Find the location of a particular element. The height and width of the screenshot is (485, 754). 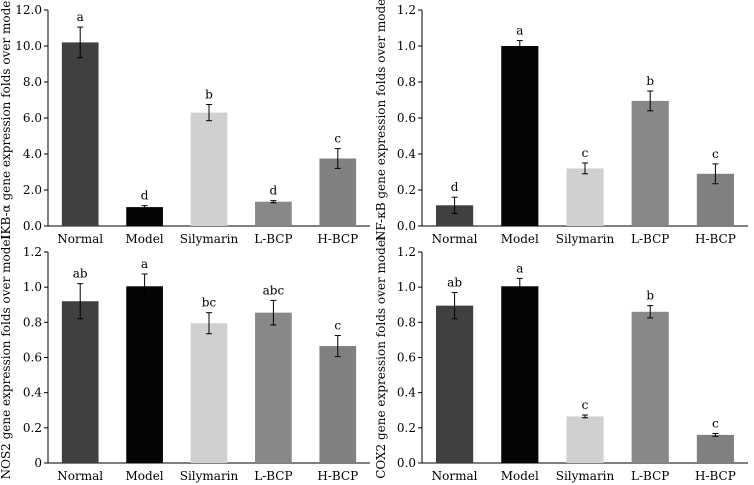

nos2-significance-label: a is located at coordinates (144, 264).